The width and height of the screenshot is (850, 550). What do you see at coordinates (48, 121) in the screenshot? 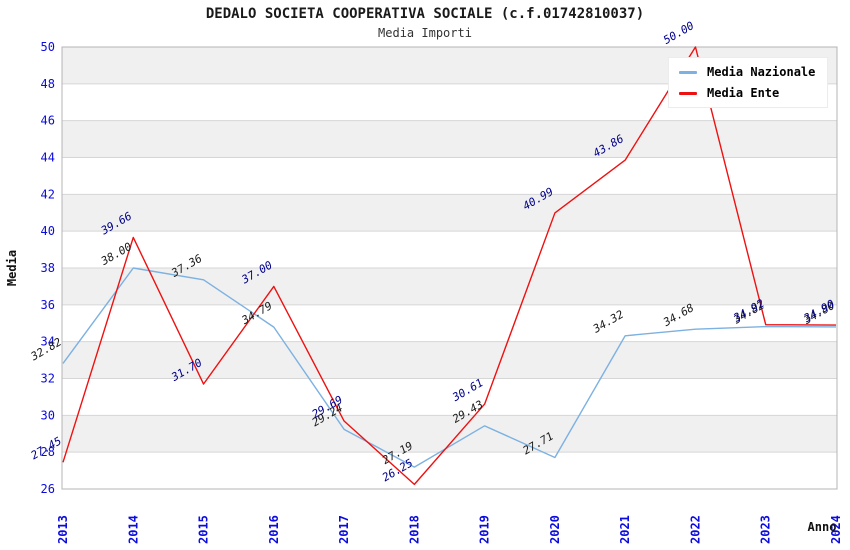
I see `y-tick-label: 46` at bounding box center [48, 121].